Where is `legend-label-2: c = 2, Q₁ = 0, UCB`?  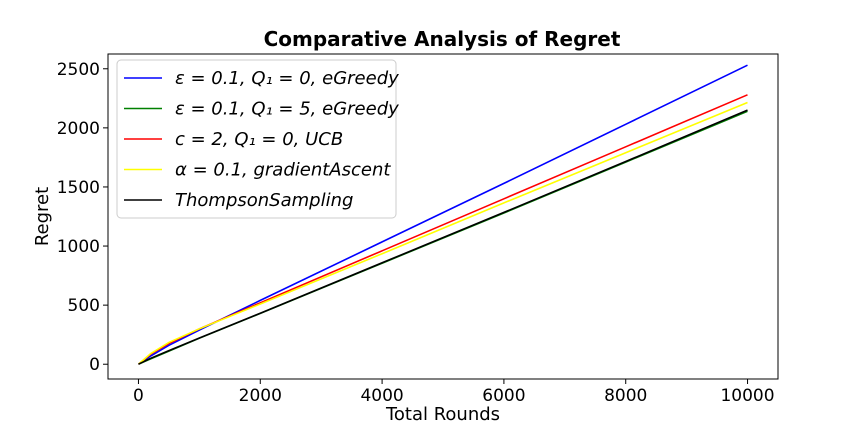 legend-label-2: c = 2, Q₁ = 0, UCB is located at coordinates (259, 139).